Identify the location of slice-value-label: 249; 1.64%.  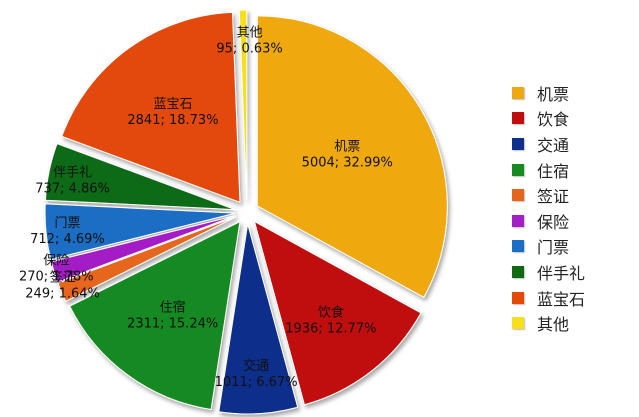
(62, 293).